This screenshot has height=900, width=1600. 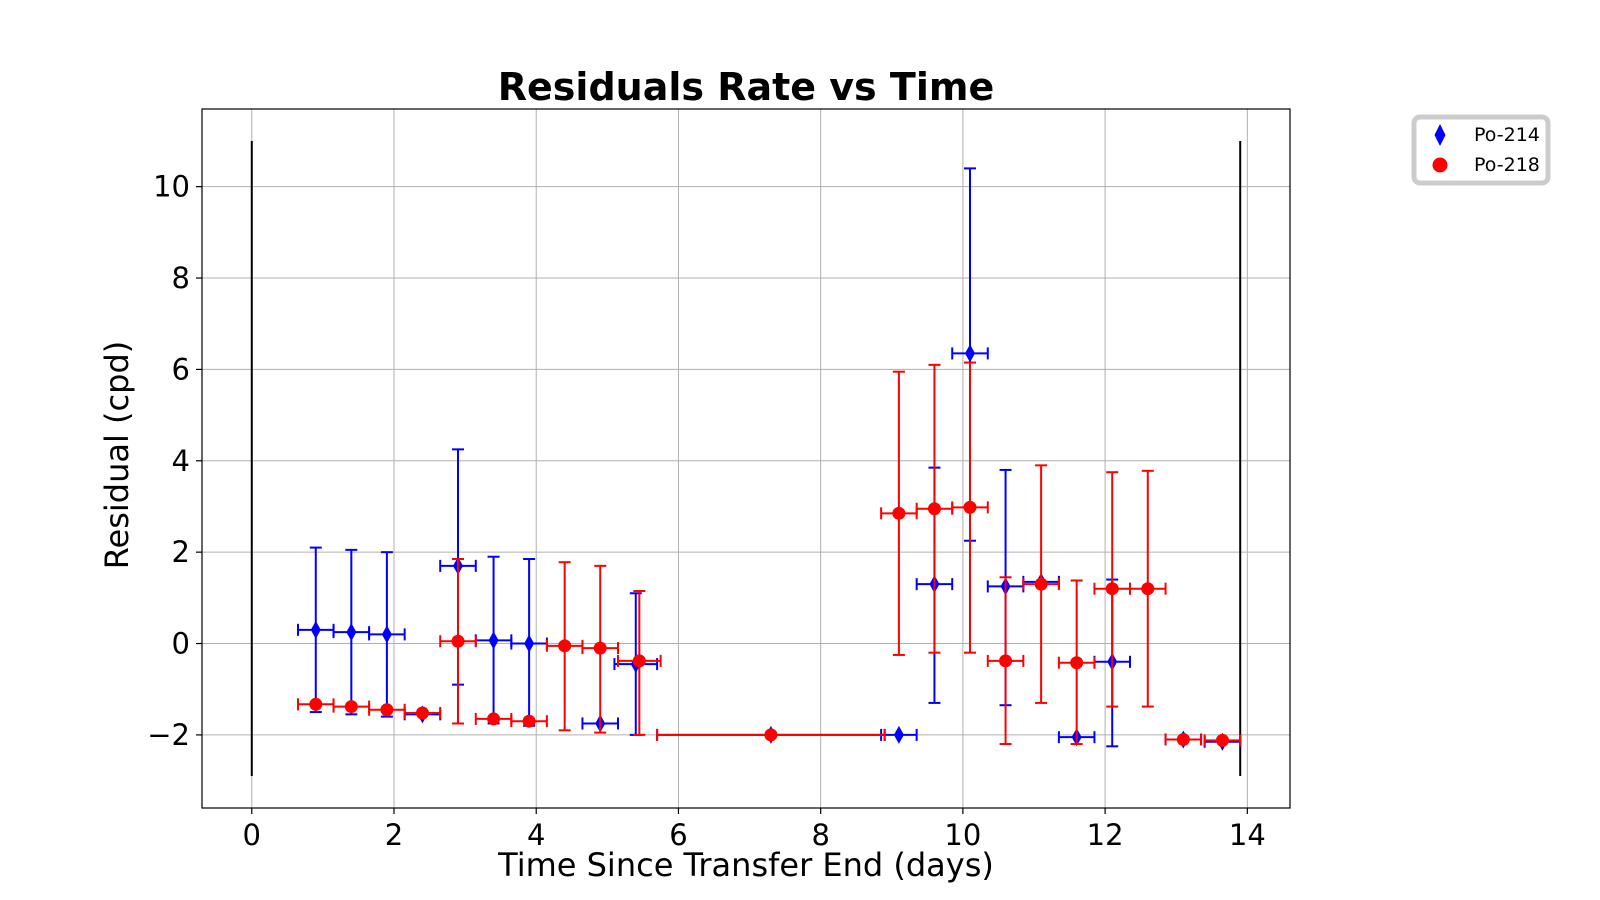 What do you see at coordinates (252, 835) in the screenshot?
I see `x-tick-label: 0` at bounding box center [252, 835].